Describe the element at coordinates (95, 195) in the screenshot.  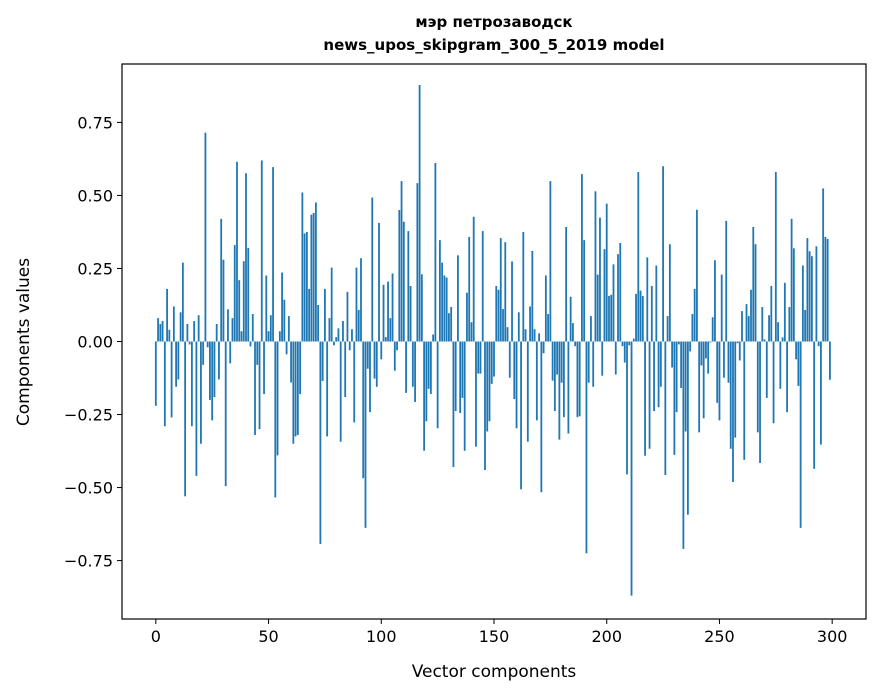
I see `y-tick-label: 0.50` at that location.